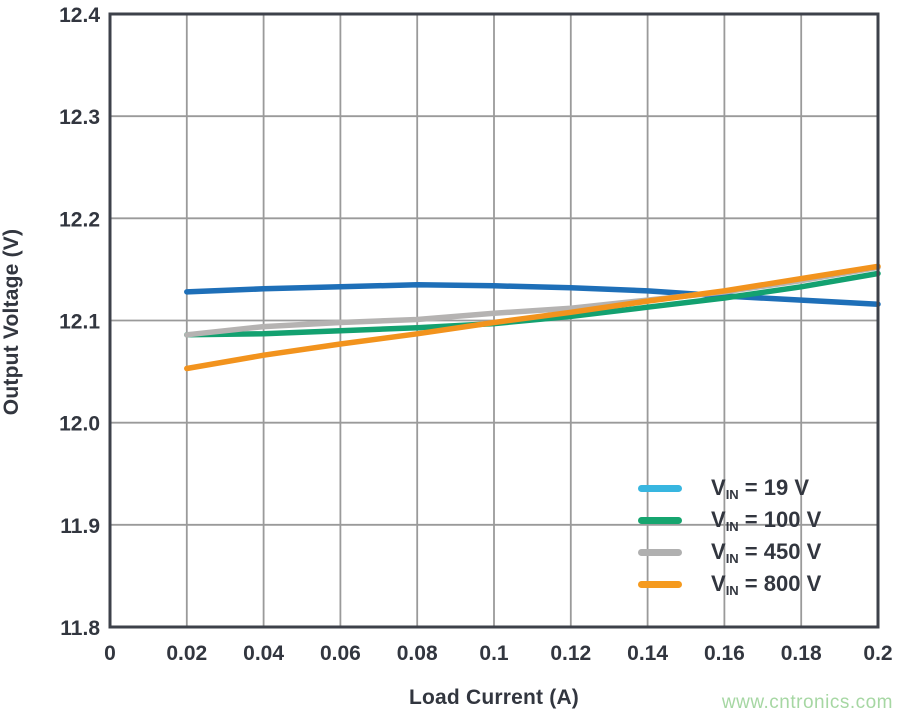 The image size is (900, 722). What do you see at coordinates (340, 653) in the screenshot?
I see `x-tick-label: 0.06` at bounding box center [340, 653].